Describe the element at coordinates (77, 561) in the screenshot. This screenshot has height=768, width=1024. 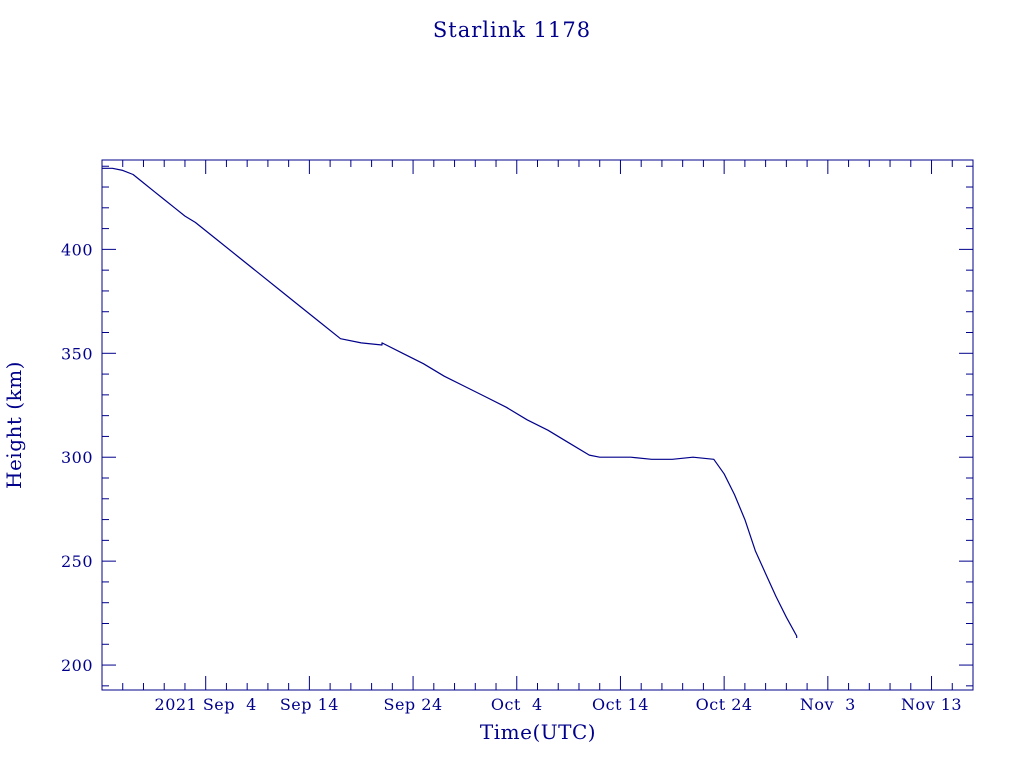
I see `y-tick-label: 250` at that location.